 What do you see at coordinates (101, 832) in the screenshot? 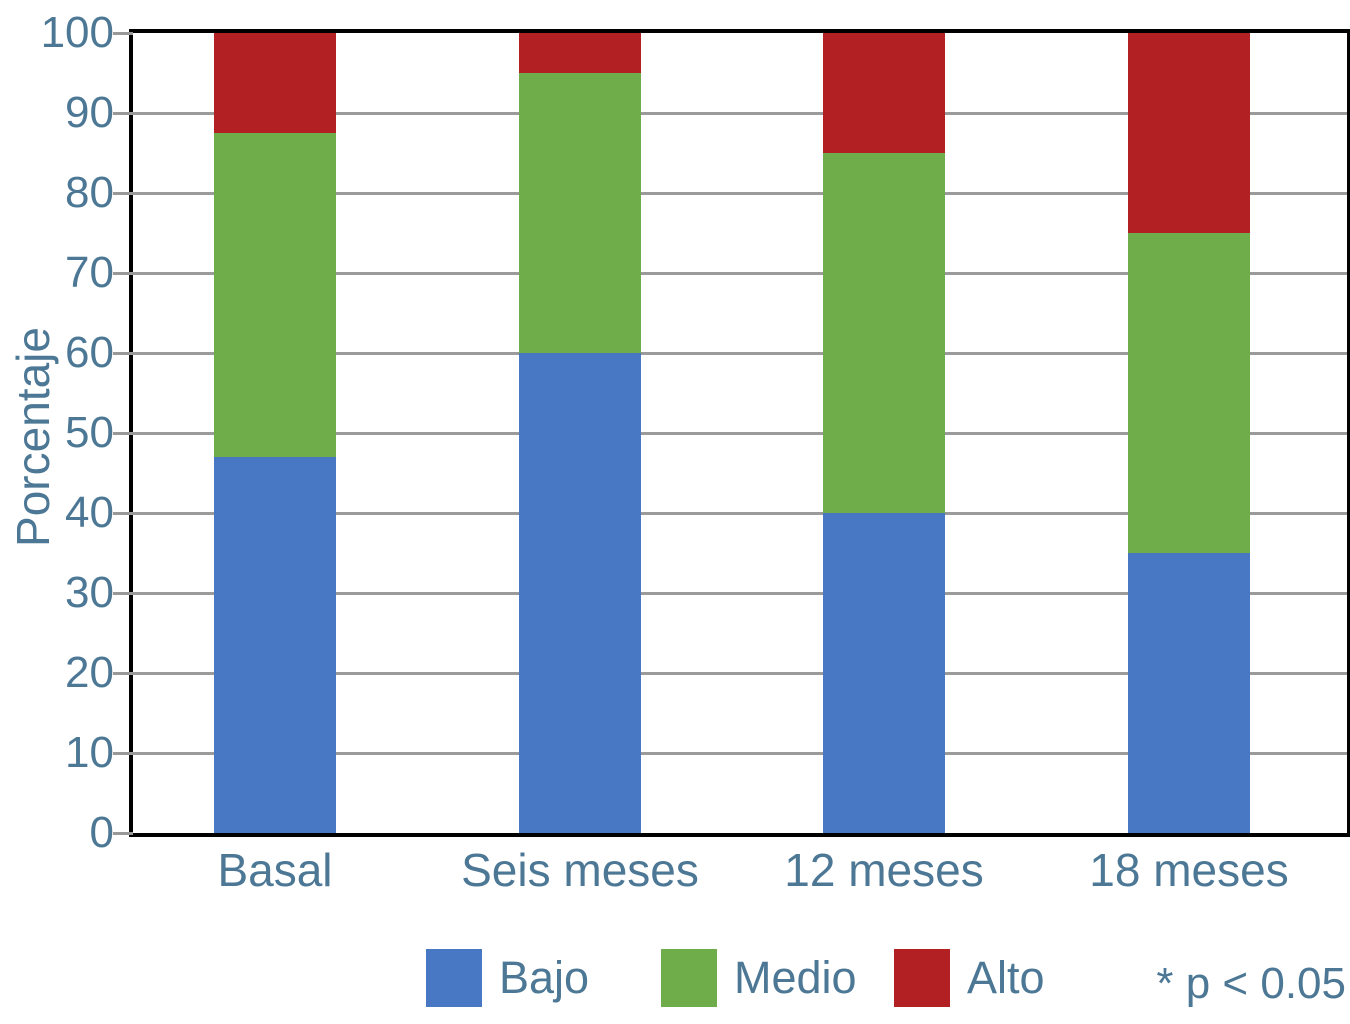
I see `y-tick-label: 0` at bounding box center [101, 832].